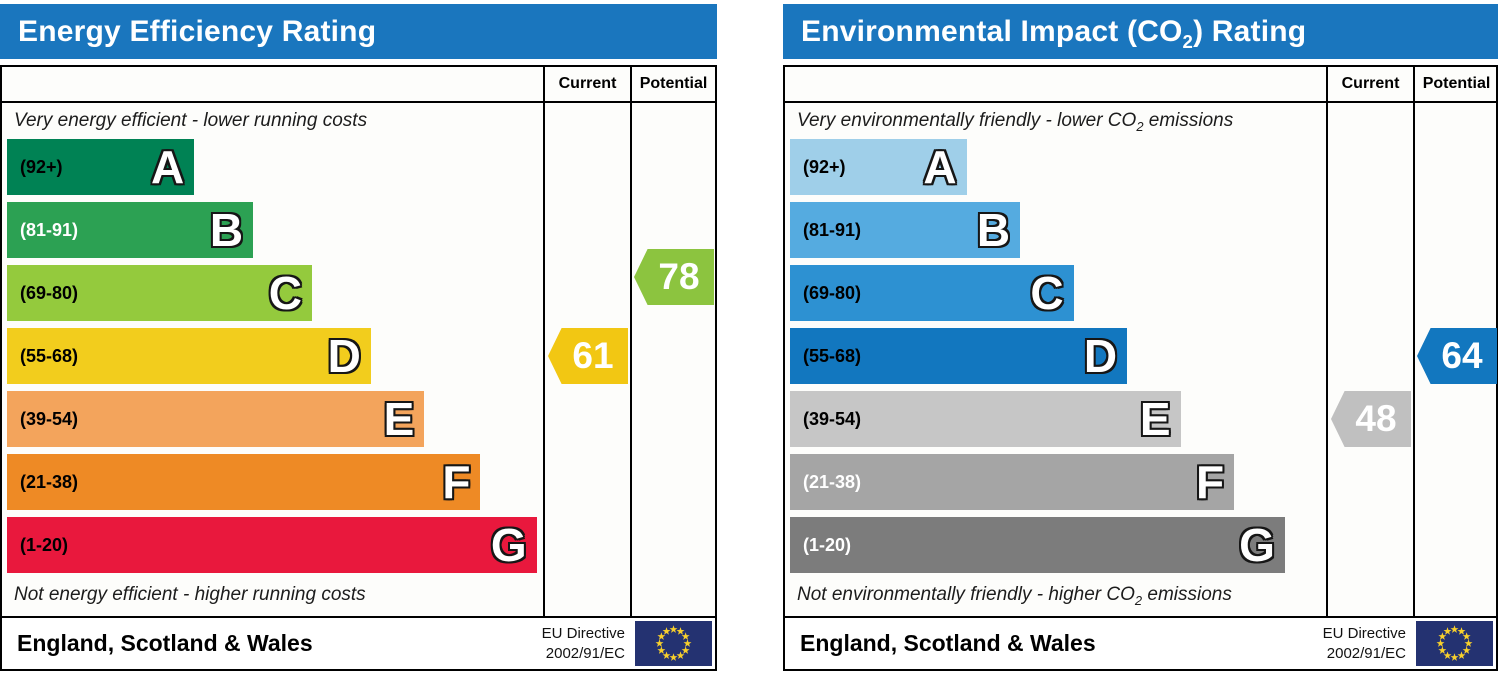 This screenshot has width=1501, height=675. Describe the element at coordinates (165, 643) in the screenshot. I see `region-label: England, Scotland & Wales` at that location.